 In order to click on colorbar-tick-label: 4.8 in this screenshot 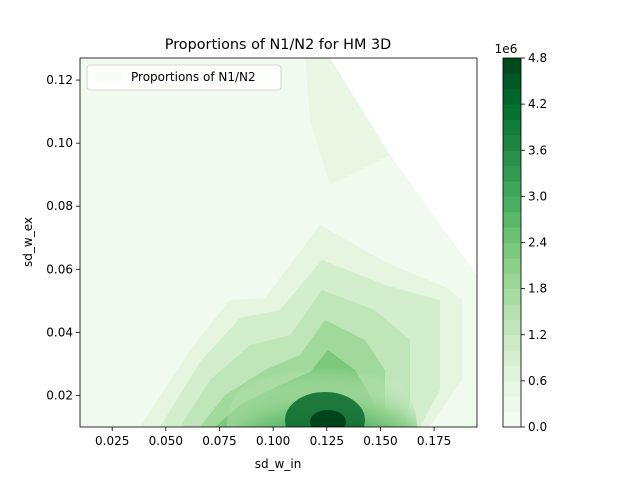, I will do `click(537, 58)`.